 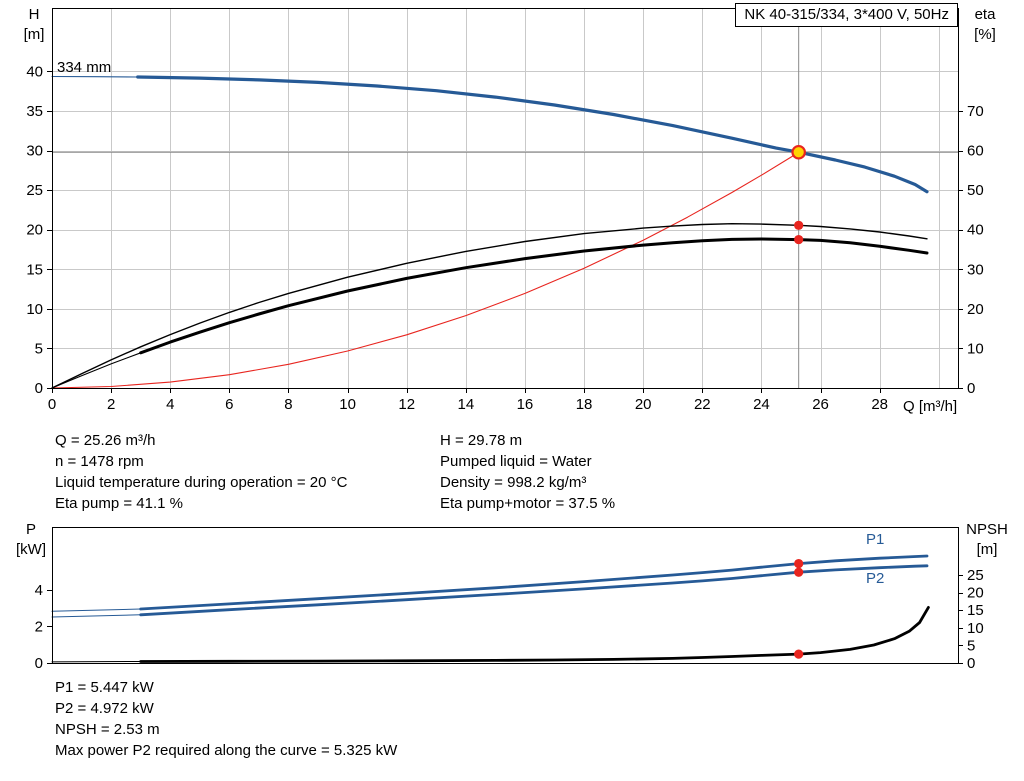 I want to click on svg-text: 6, so click(x=229, y=404).